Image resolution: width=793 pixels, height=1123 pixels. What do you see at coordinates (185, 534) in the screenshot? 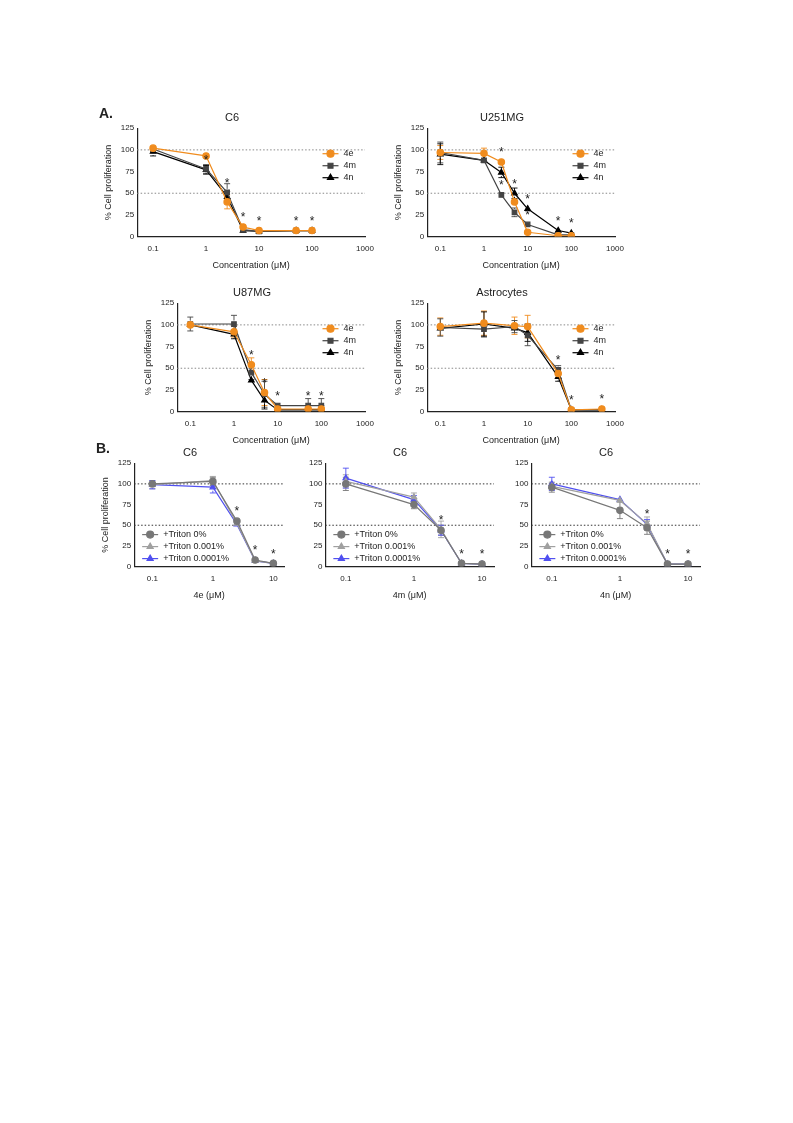
I see `legend-label: +Triton 0%` at bounding box center [185, 534].